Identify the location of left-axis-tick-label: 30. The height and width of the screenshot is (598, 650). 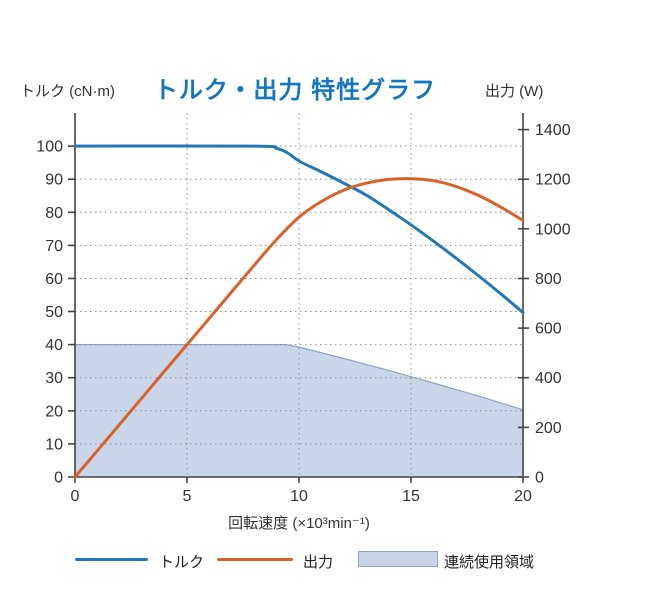
(54, 378).